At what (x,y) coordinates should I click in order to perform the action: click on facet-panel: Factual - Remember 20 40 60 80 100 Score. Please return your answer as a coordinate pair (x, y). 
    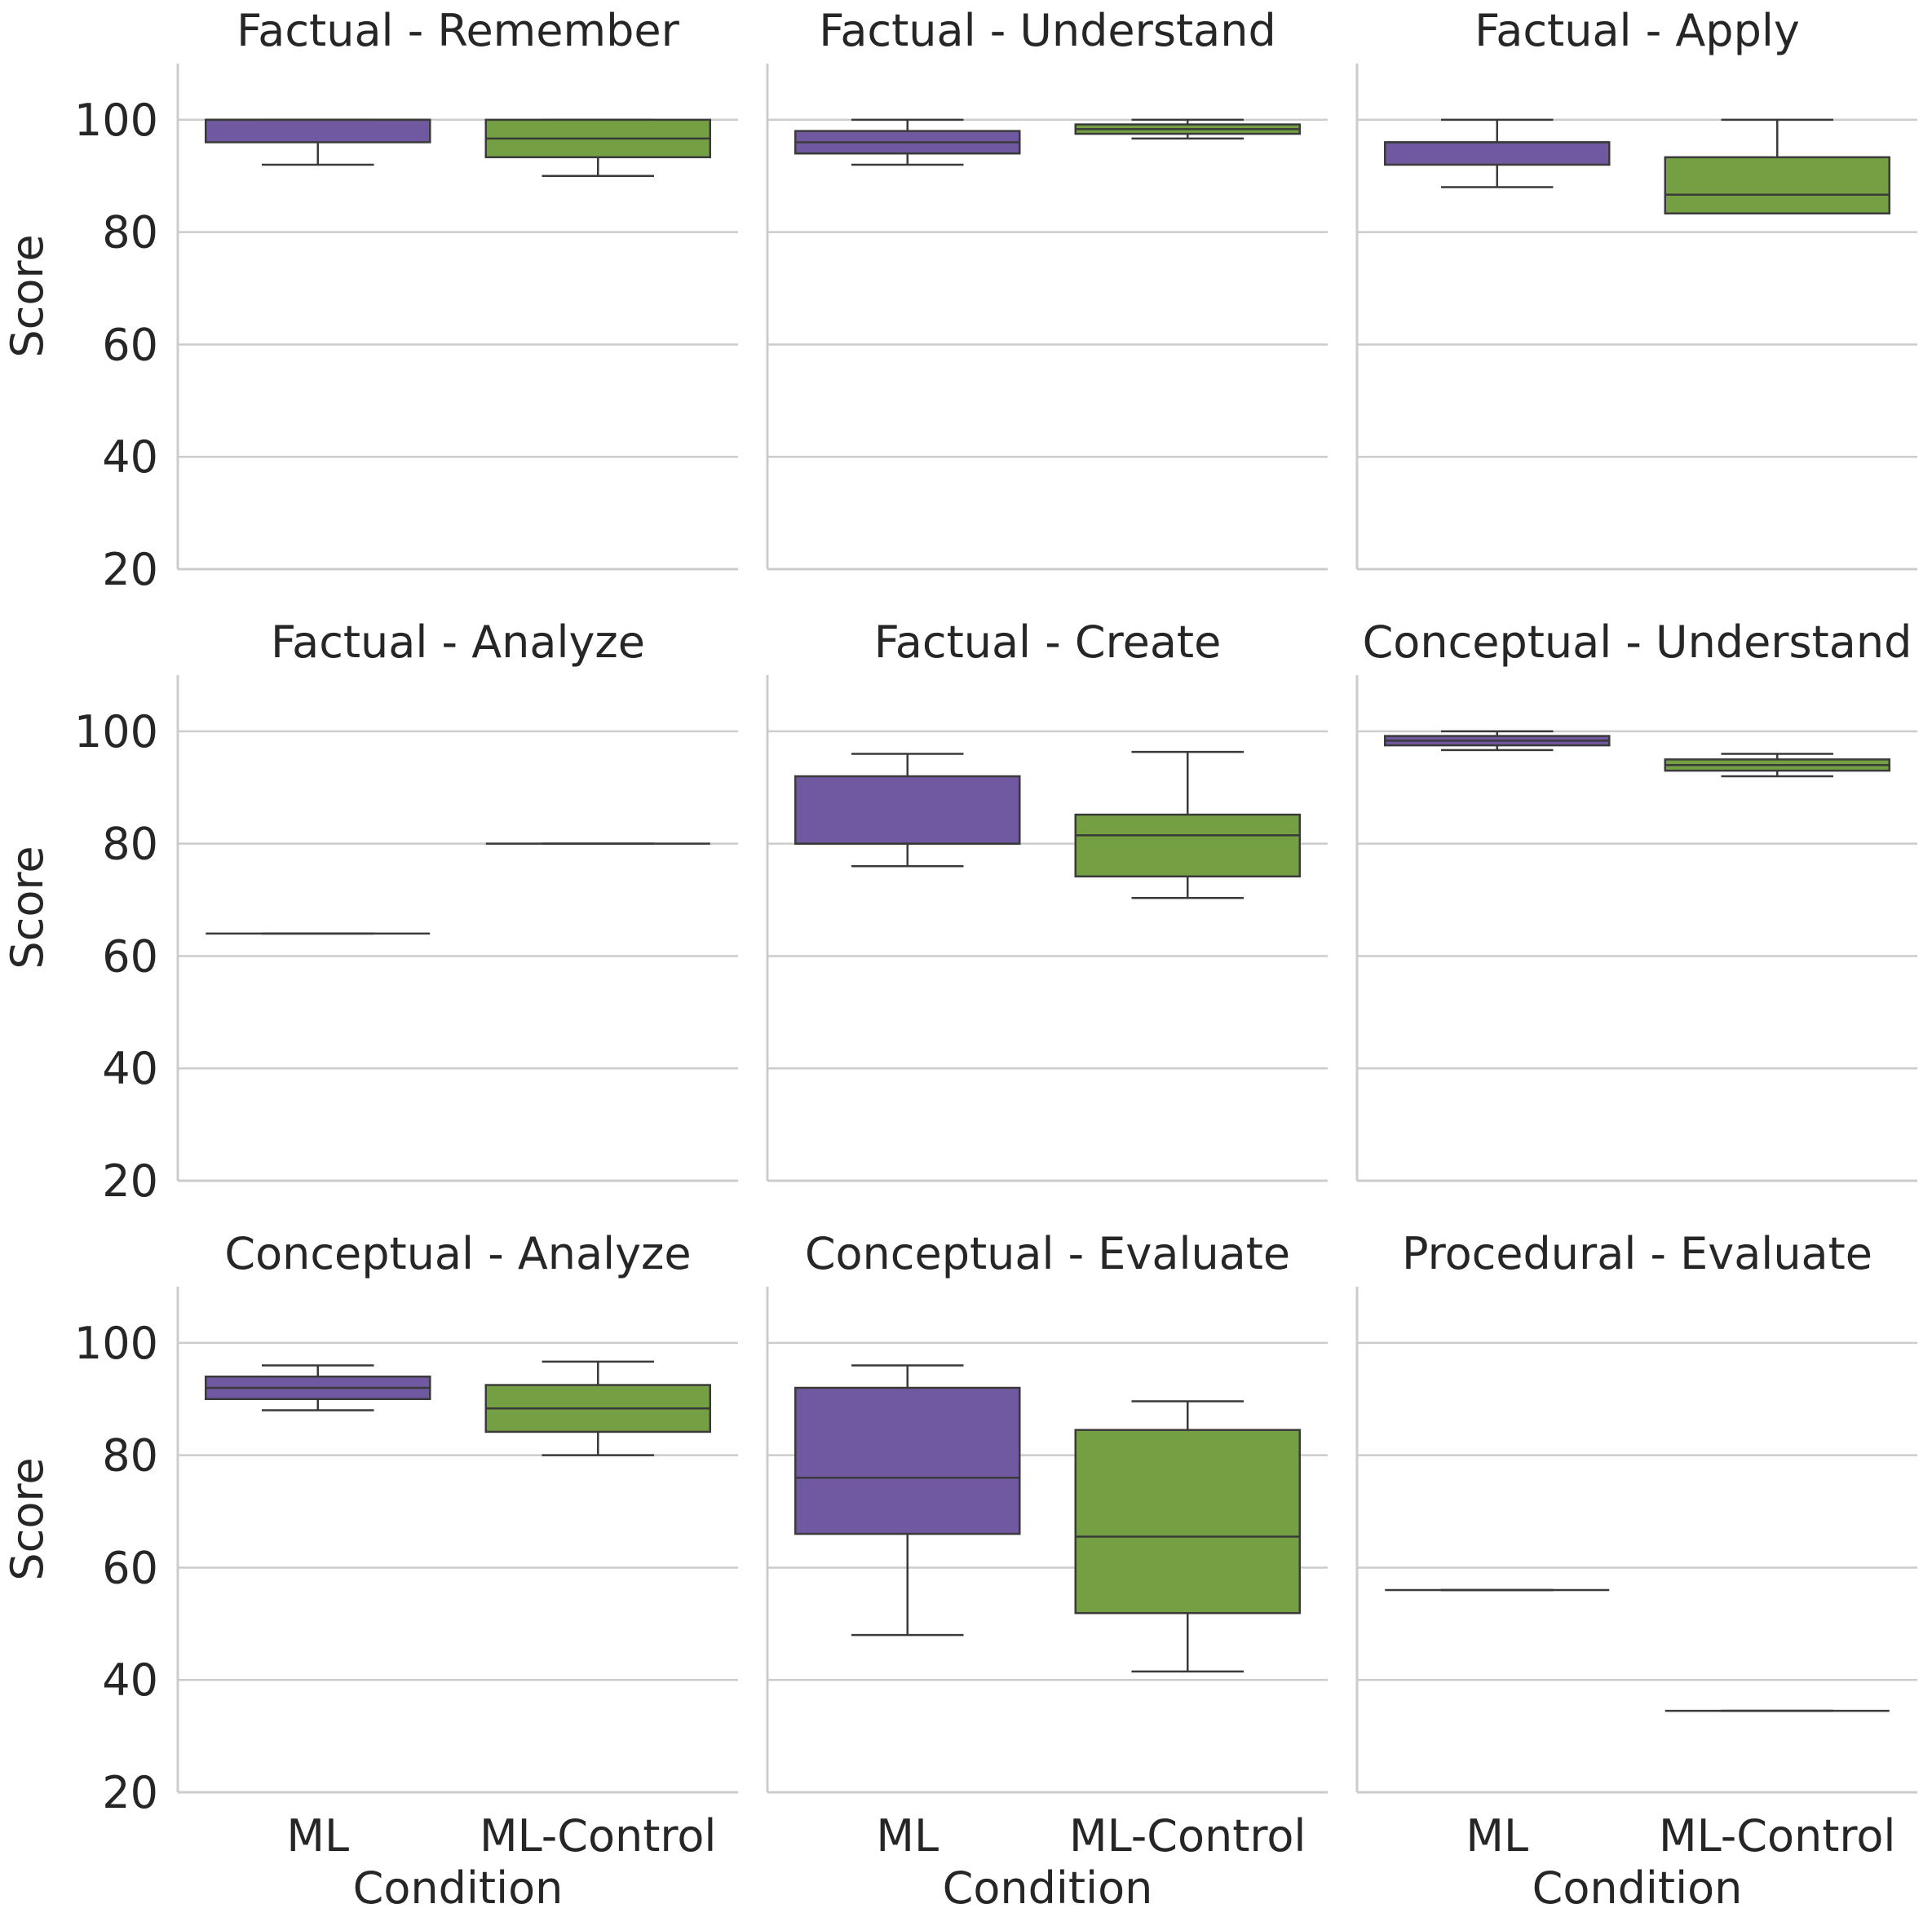
    Looking at the image, I should click on (370, 300).